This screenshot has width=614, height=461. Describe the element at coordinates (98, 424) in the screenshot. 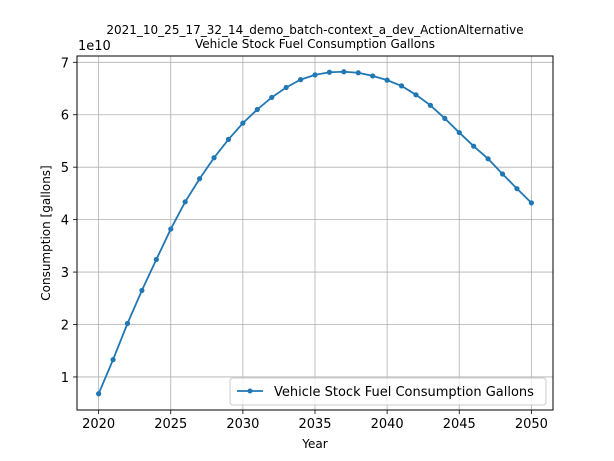

I see `x-tick-label: 2020` at that location.